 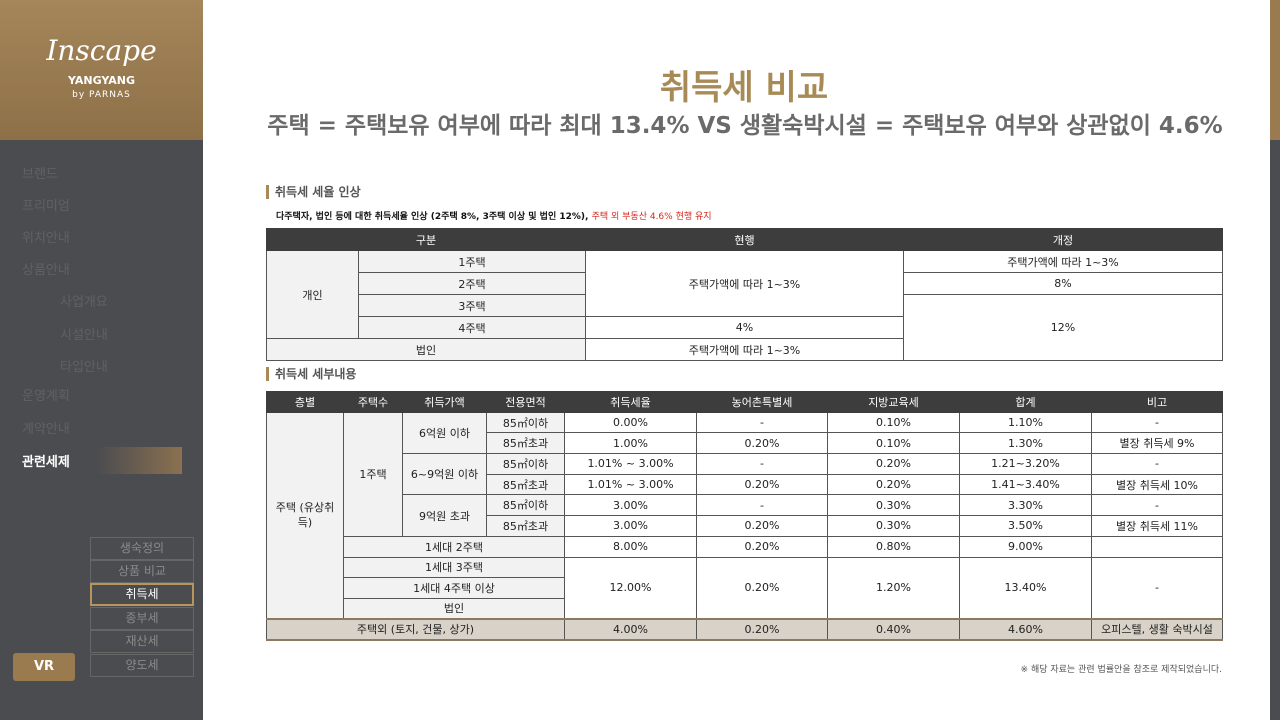 What do you see at coordinates (525, 402) in the screenshot?
I see `table-header-cell: 전용면적` at bounding box center [525, 402].